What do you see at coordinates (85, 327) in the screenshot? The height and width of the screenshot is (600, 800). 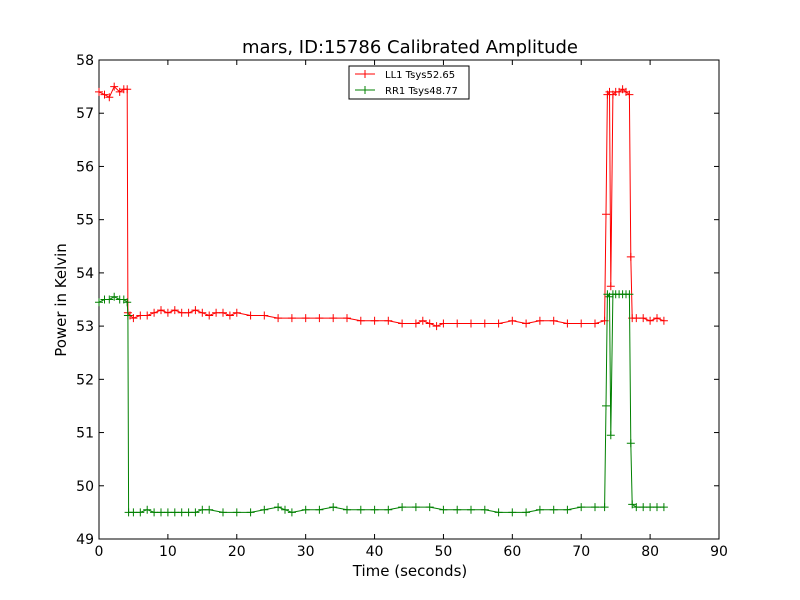 I see `y-tick-label: 53` at bounding box center [85, 327].